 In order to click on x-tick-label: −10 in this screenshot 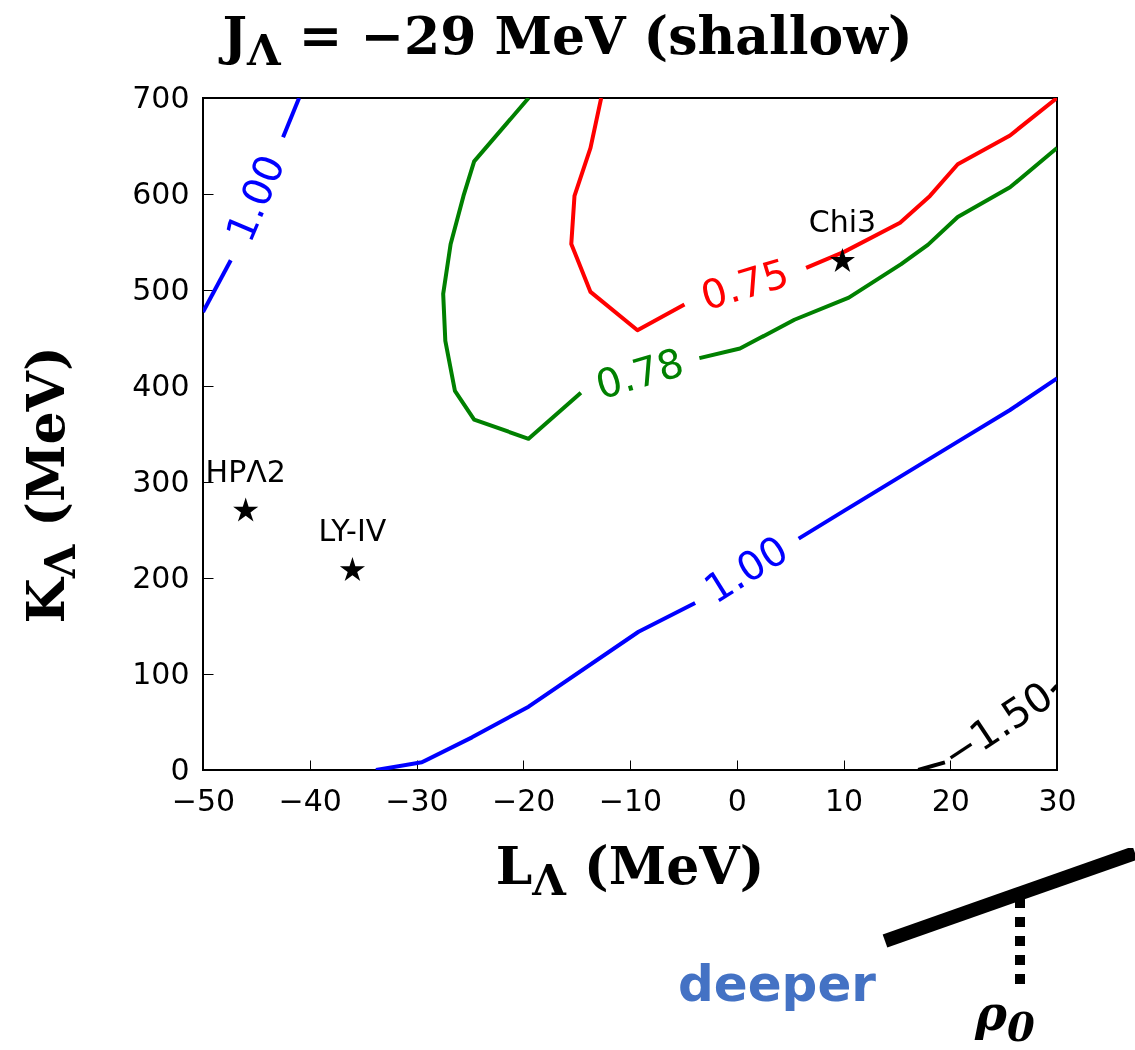, I will do `click(630, 800)`.